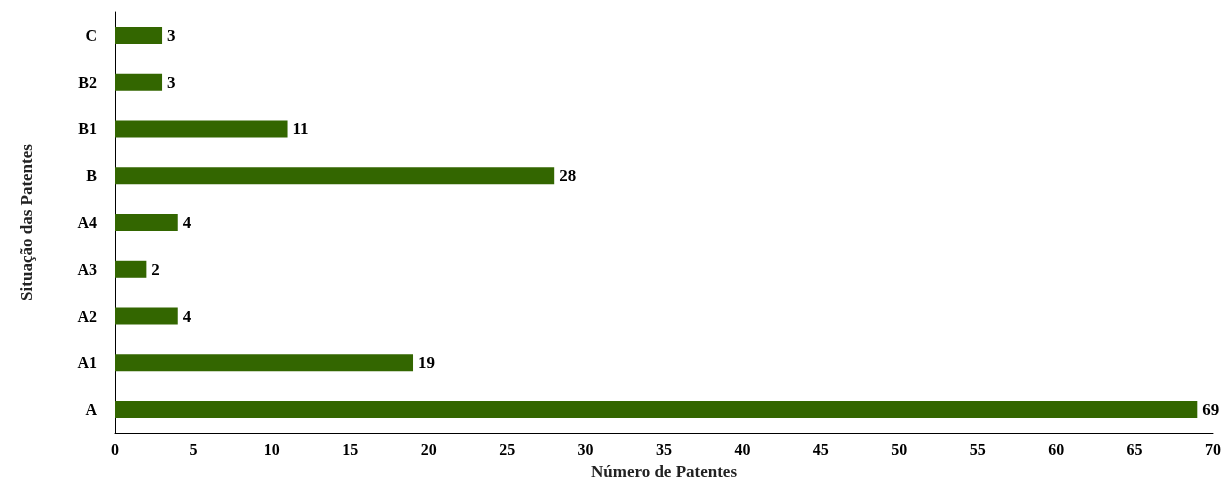 This screenshot has width=1227, height=497. What do you see at coordinates (91, 410) in the screenshot?
I see `y-tick-label: A` at bounding box center [91, 410].